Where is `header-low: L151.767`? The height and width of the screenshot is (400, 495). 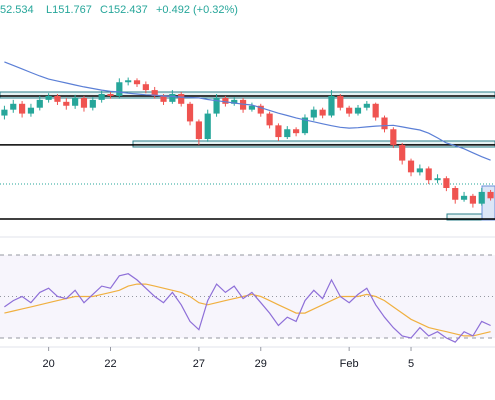 header-low: L151.767 is located at coordinates (69, 10).